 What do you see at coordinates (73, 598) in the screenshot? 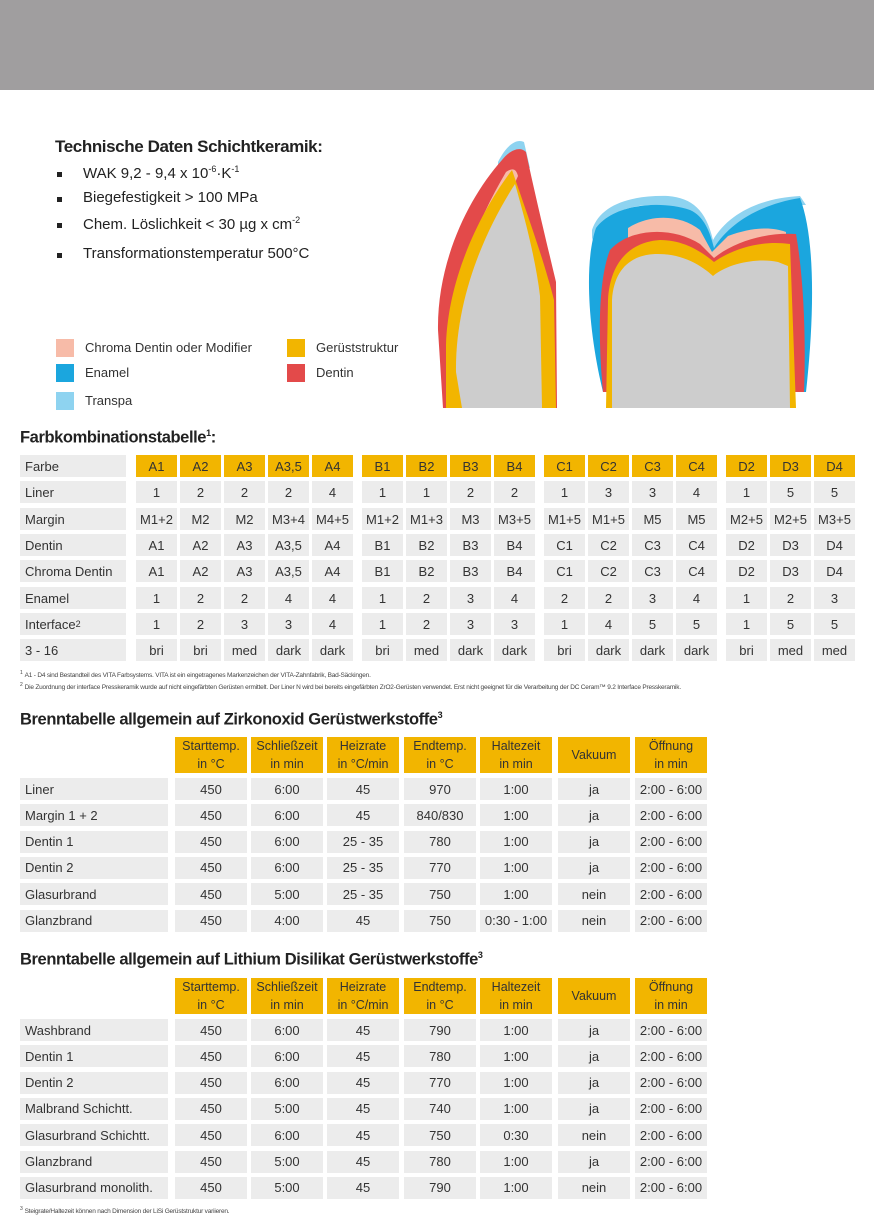
I see `row-label: Enamel` at bounding box center [73, 598].